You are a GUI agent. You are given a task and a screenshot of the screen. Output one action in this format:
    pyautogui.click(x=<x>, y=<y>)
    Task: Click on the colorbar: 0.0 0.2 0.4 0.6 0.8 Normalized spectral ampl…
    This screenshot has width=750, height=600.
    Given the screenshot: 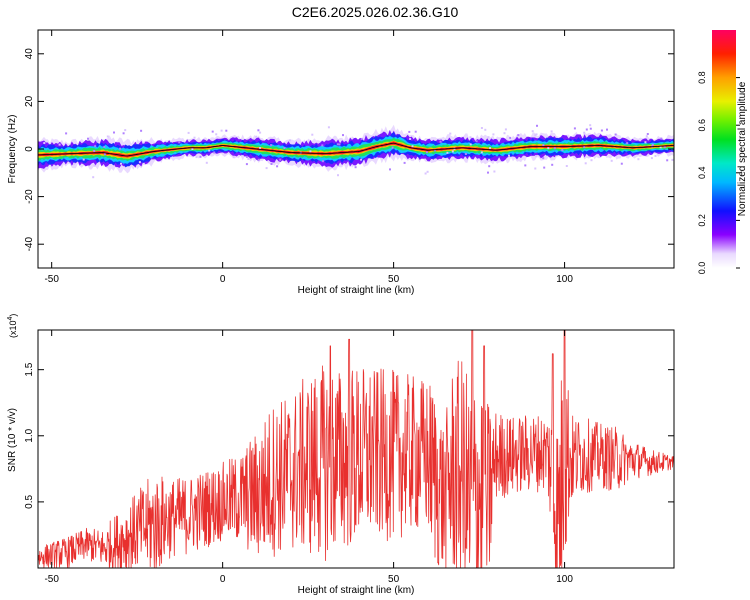 What is the action you would take?
    pyautogui.click(x=722, y=152)
    